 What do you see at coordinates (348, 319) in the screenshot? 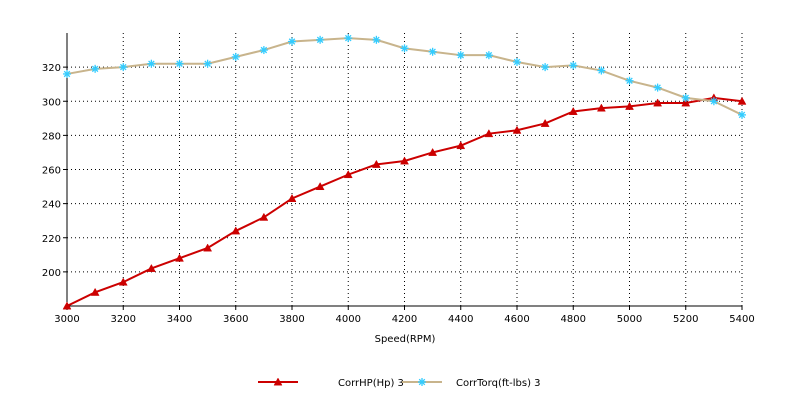
I see `x-tick-label: 4000` at bounding box center [348, 319].